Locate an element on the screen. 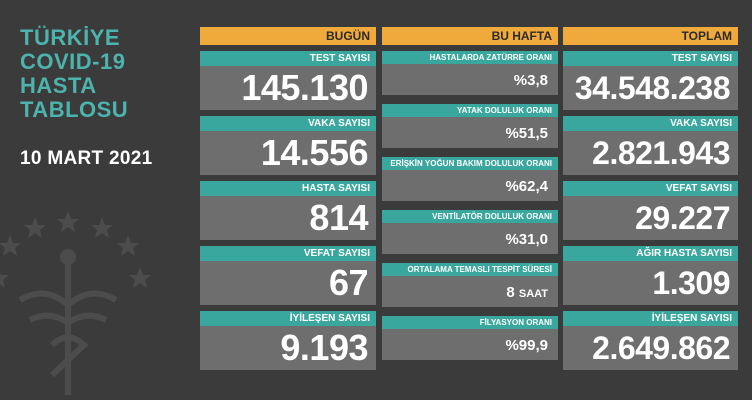 This screenshot has width=752, height=400. contact-tracing-time-card: ORTALAMA TEMASLI TESPİT SÜRESİ 8 SAAT is located at coordinates (470, 285).